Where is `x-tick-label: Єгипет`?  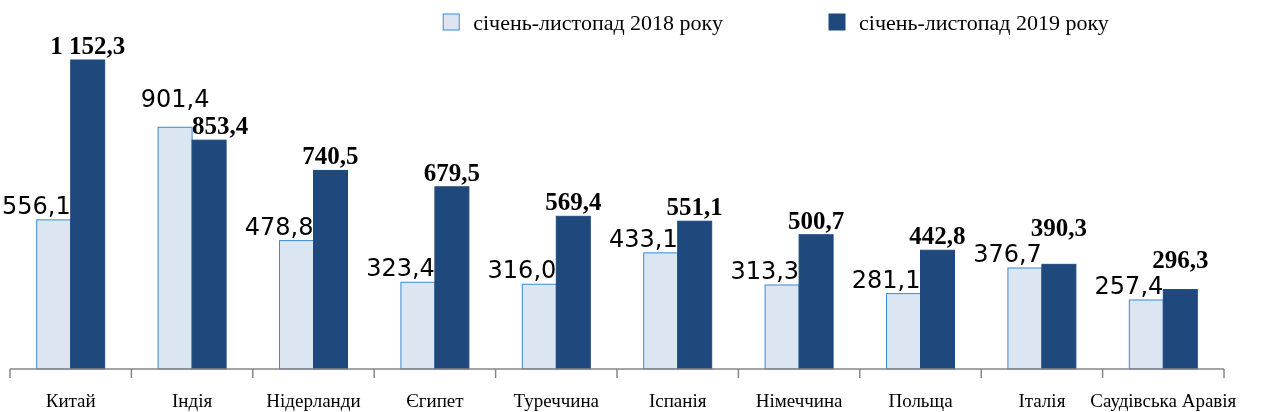
x-tick-label: Єгипет is located at coordinates (435, 400).